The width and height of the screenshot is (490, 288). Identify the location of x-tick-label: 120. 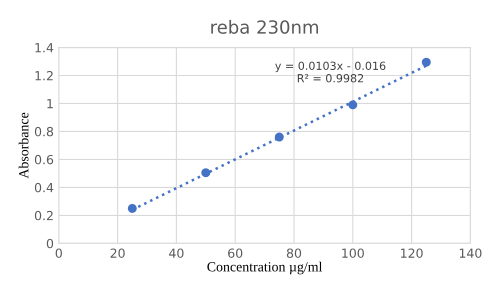
(412, 253).